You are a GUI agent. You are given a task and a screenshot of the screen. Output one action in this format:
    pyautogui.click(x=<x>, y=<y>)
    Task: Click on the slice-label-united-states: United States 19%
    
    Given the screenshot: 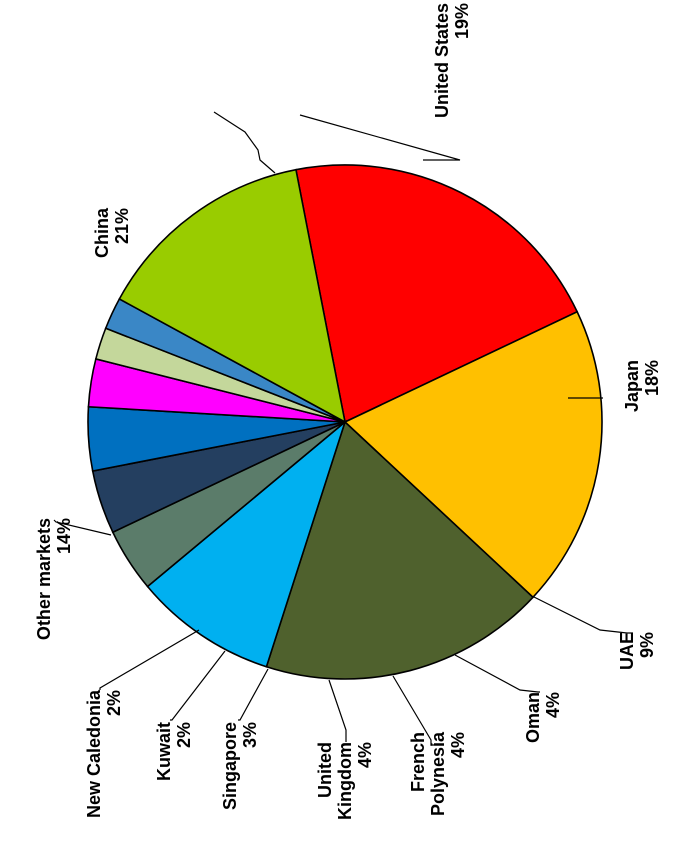 What is the action you would take?
    pyautogui.click(x=452, y=60)
    